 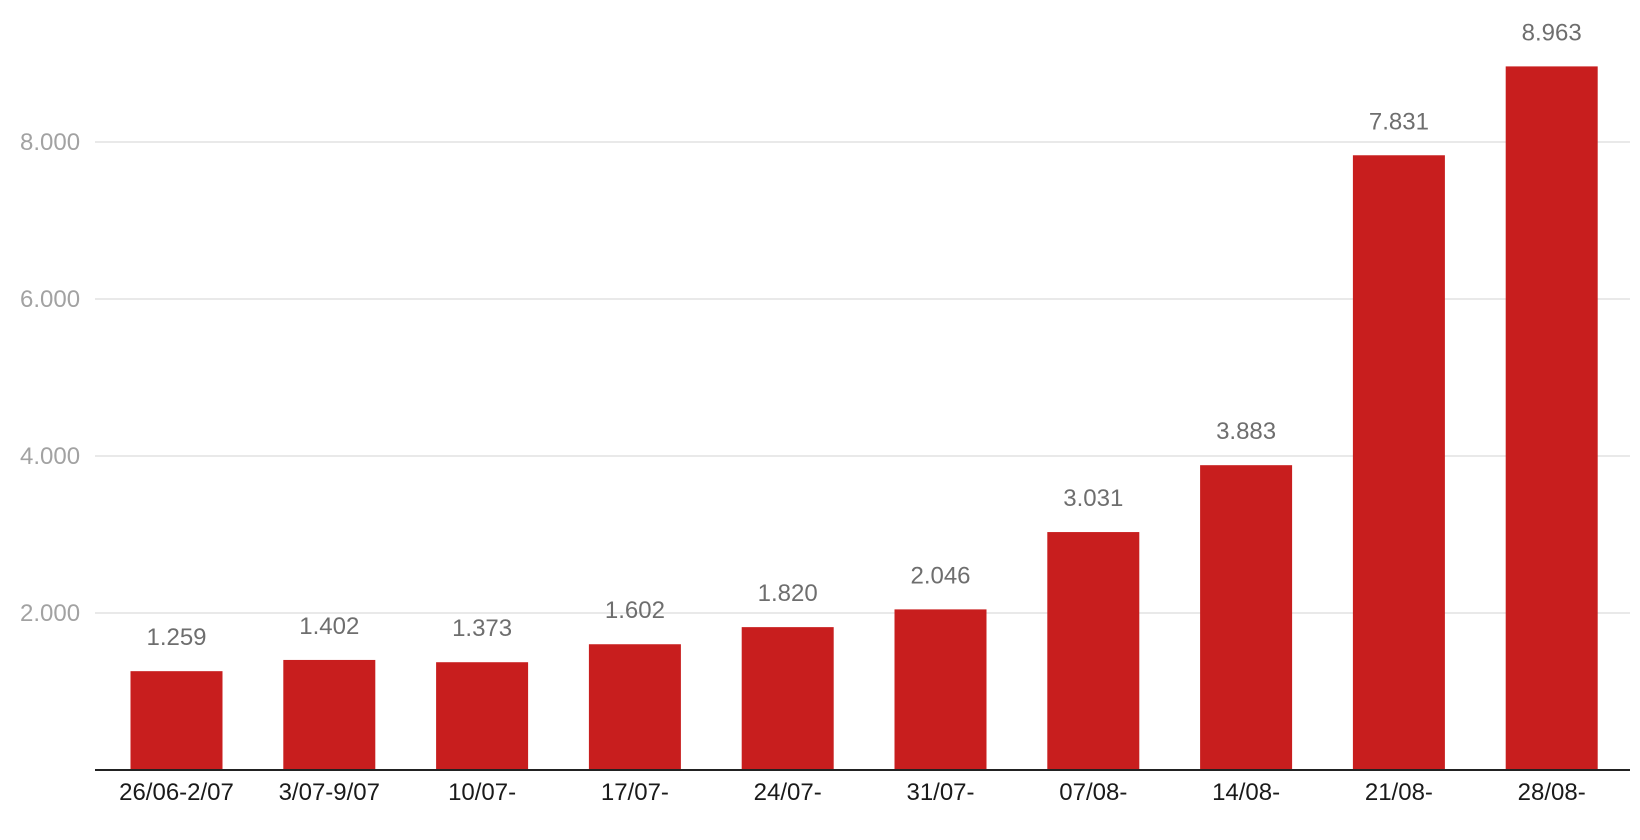 I want to click on x-tick-label: 21/08-, so click(x=1399, y=792).